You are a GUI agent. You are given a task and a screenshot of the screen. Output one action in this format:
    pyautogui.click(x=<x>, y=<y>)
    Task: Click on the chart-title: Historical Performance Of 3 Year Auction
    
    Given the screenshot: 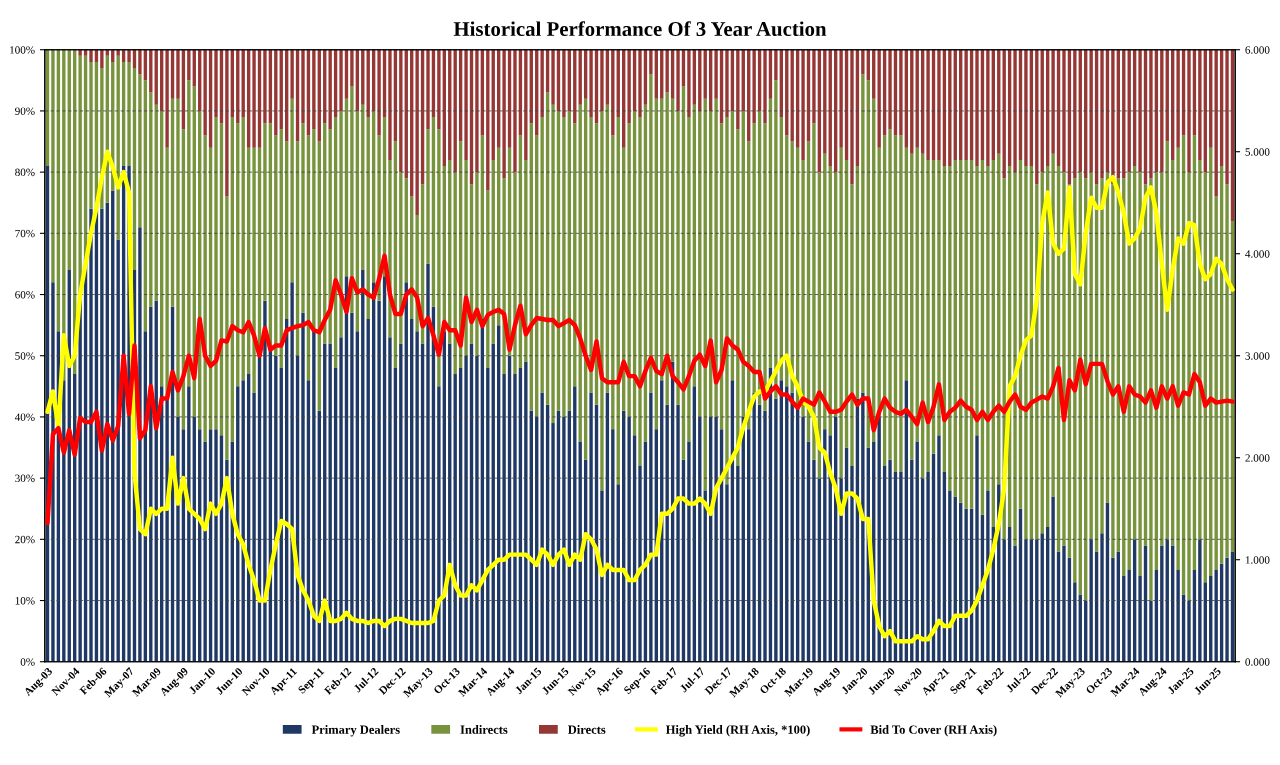 What is the action you would take?
    pyautogui.click(x=640, y=29)
    